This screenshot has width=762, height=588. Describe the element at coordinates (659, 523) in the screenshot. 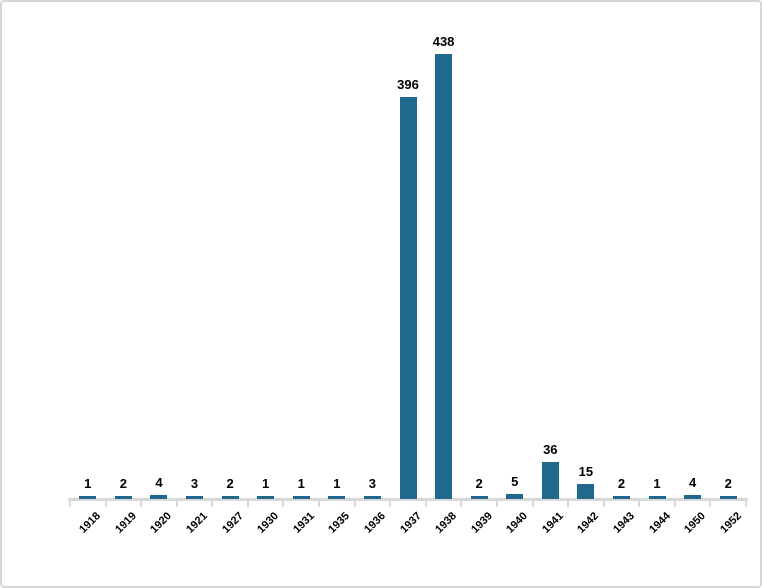

I see `x-axis-label: 1944` at that location.